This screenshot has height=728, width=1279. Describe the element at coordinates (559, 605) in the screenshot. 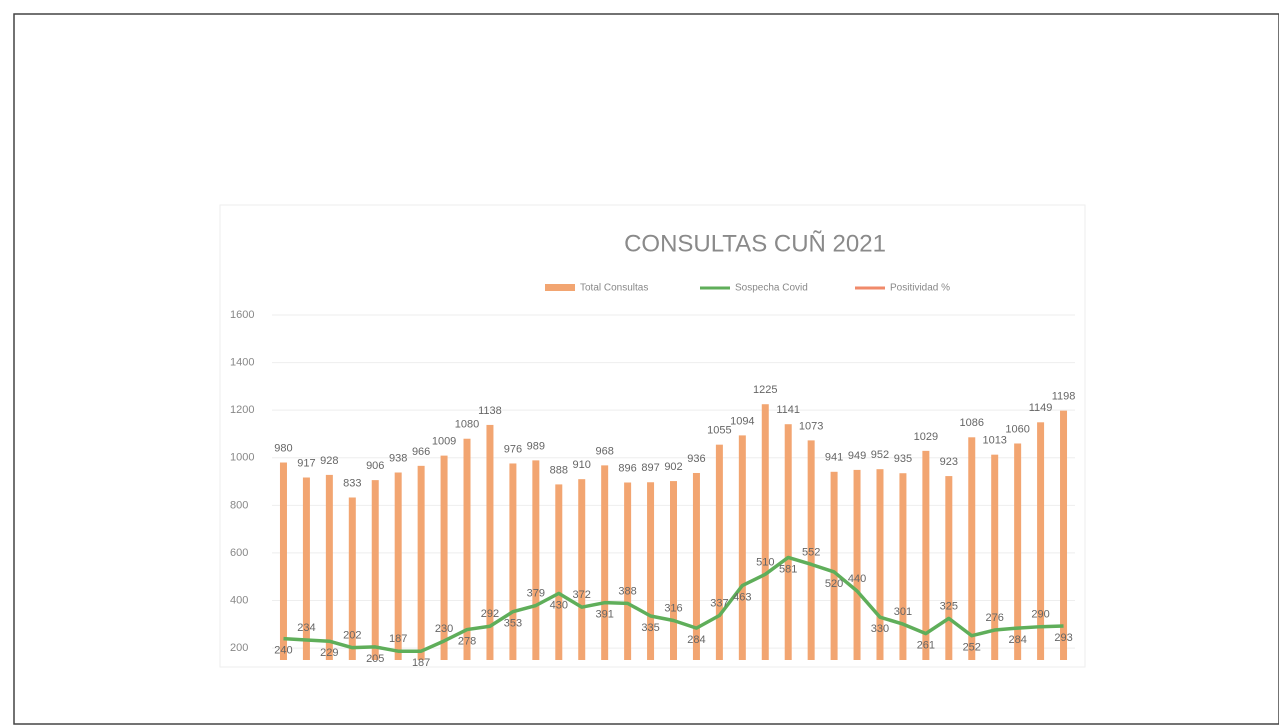

I see `data-label: 430` at that location.